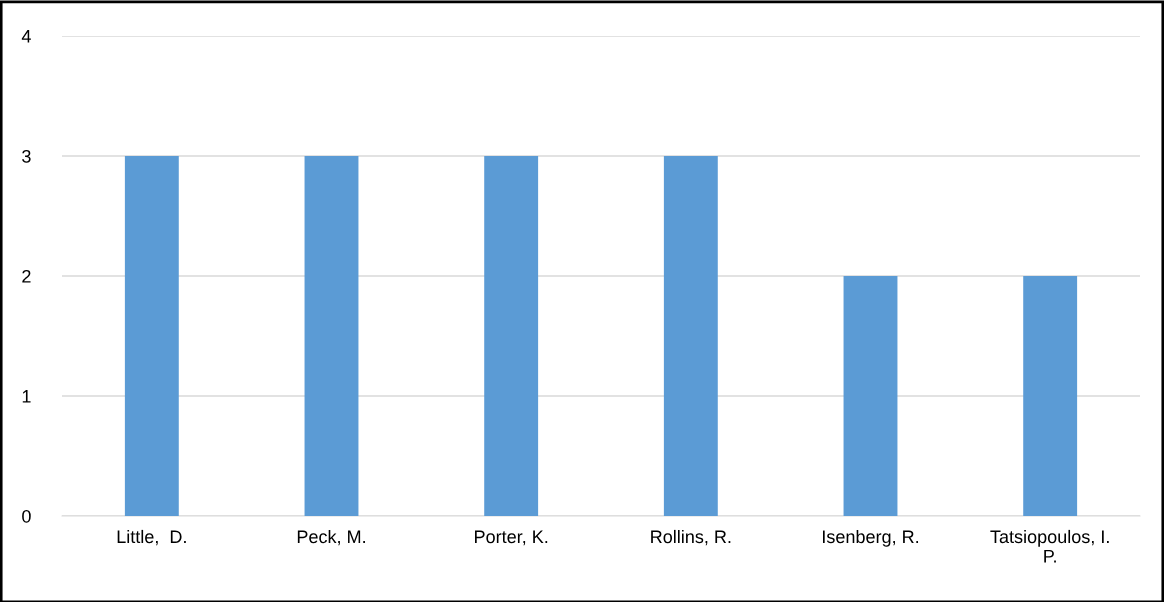  I want to click on y-tick-label: 4, so click(26, 36).